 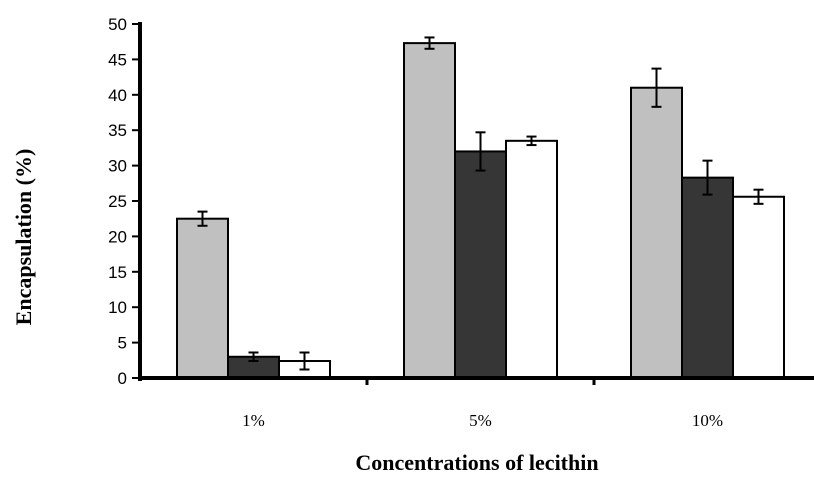 What do you see at coordinates (23, 237) in the screenshot?
I see `y-axis-title: Encapsulation (%)` at bounding box center [23, 237].